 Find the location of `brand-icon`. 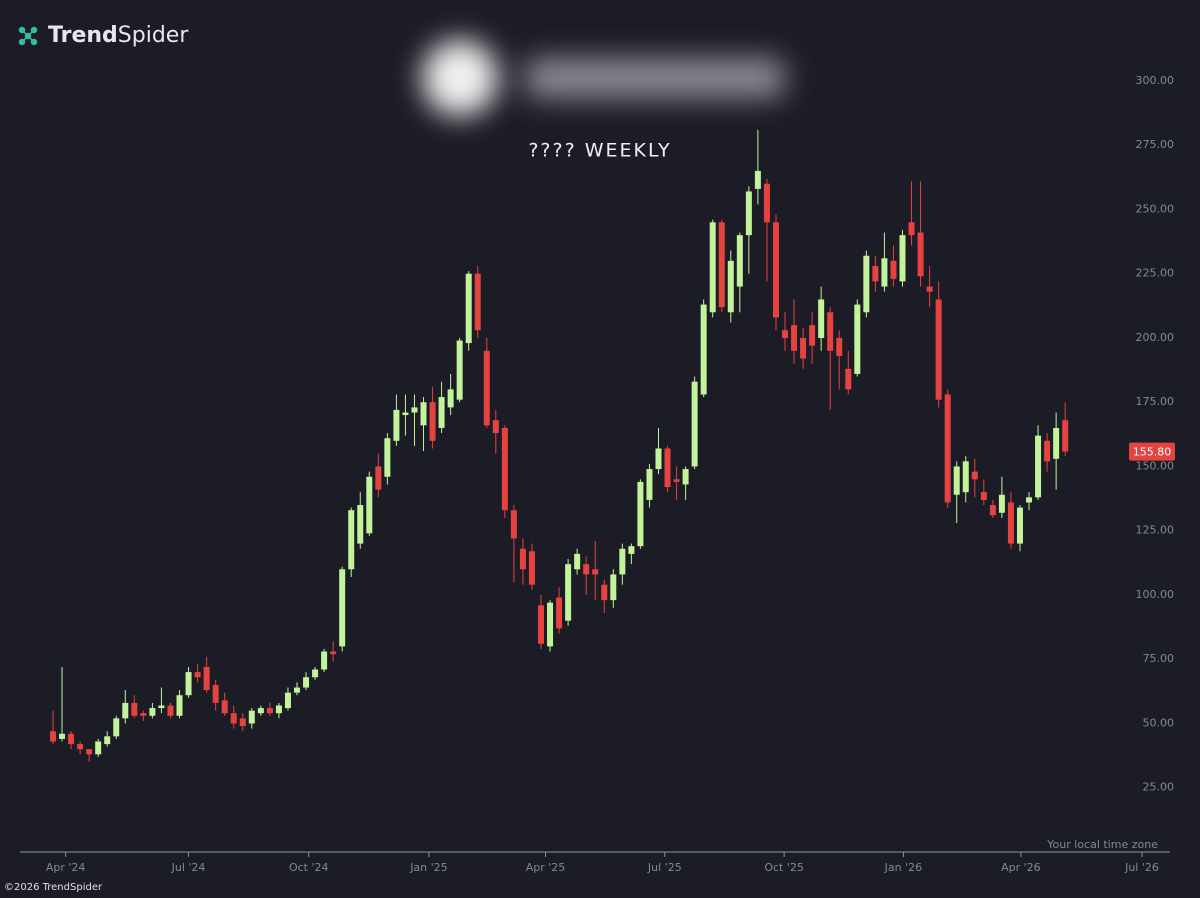

brand-icon is located at coordinates (28, 36).